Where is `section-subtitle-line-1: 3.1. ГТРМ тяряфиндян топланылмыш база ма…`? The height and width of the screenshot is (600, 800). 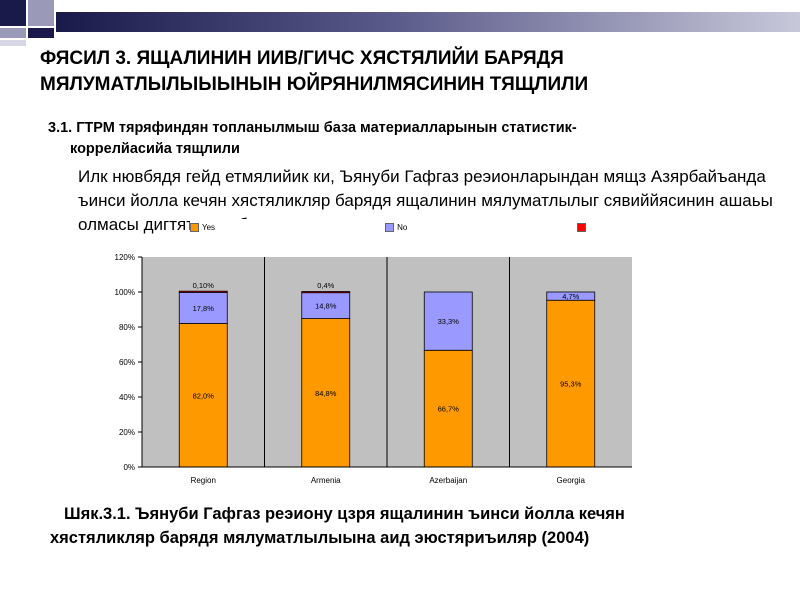 section-subtitle-line-1: 3.1. ГТРМ тяряфиндян топланылмыш база ма… is located at coordinates (312, 128).